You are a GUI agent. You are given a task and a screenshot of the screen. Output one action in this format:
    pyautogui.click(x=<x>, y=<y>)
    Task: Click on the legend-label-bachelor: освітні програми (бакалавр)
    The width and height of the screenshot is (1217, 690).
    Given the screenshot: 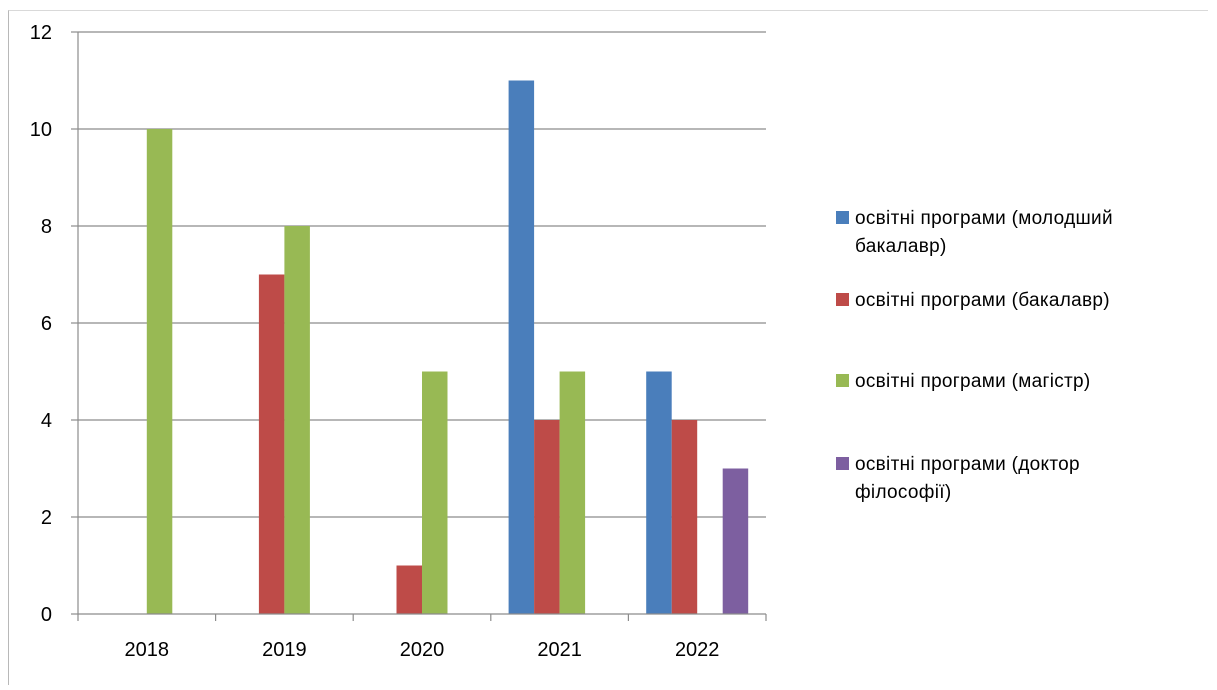 What is the action you would take?
    pyautogui.click(x=982, y=301)
    